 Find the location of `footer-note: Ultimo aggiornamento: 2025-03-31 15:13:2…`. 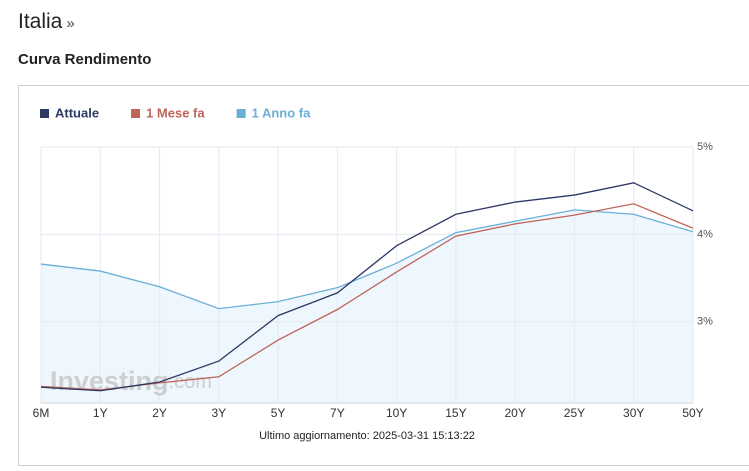

footer-note: Ultimo aggiornamento: 2025-03-31 15:13:2… is located at coordinates (367, 436).